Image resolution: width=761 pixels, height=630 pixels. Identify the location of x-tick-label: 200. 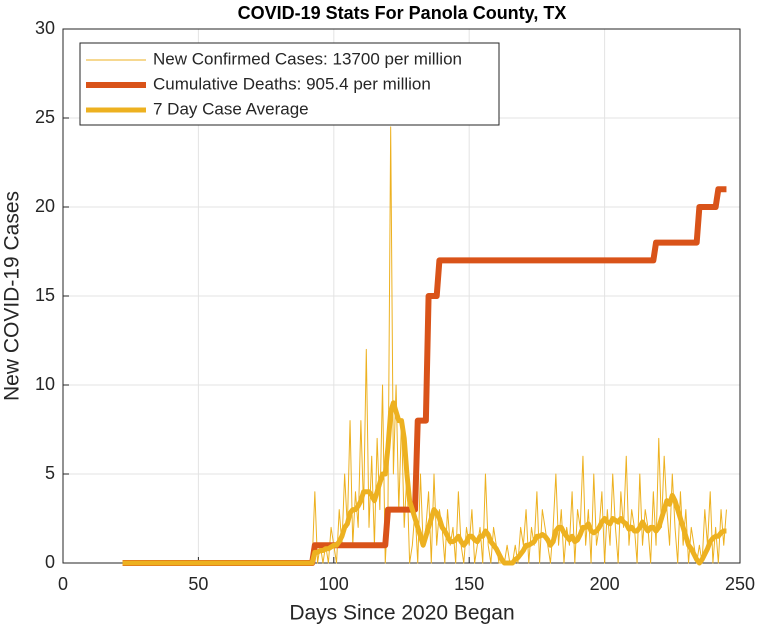
(605, 584).